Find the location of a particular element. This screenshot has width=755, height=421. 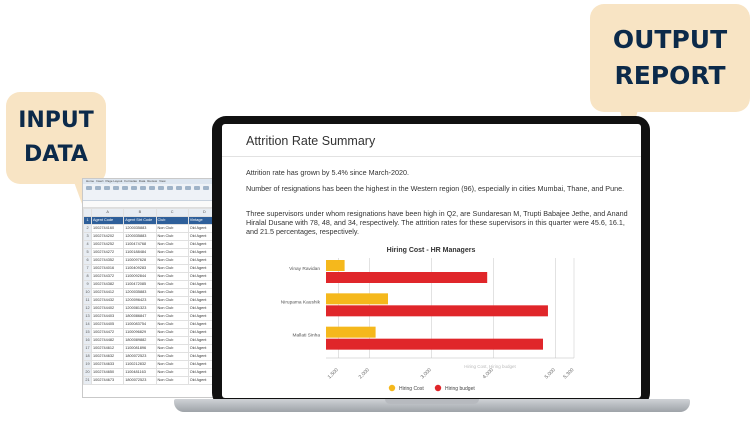

table-row: 10 1002744412 1200035883 Non Club Old Agent is located at coordinates (152, 292).